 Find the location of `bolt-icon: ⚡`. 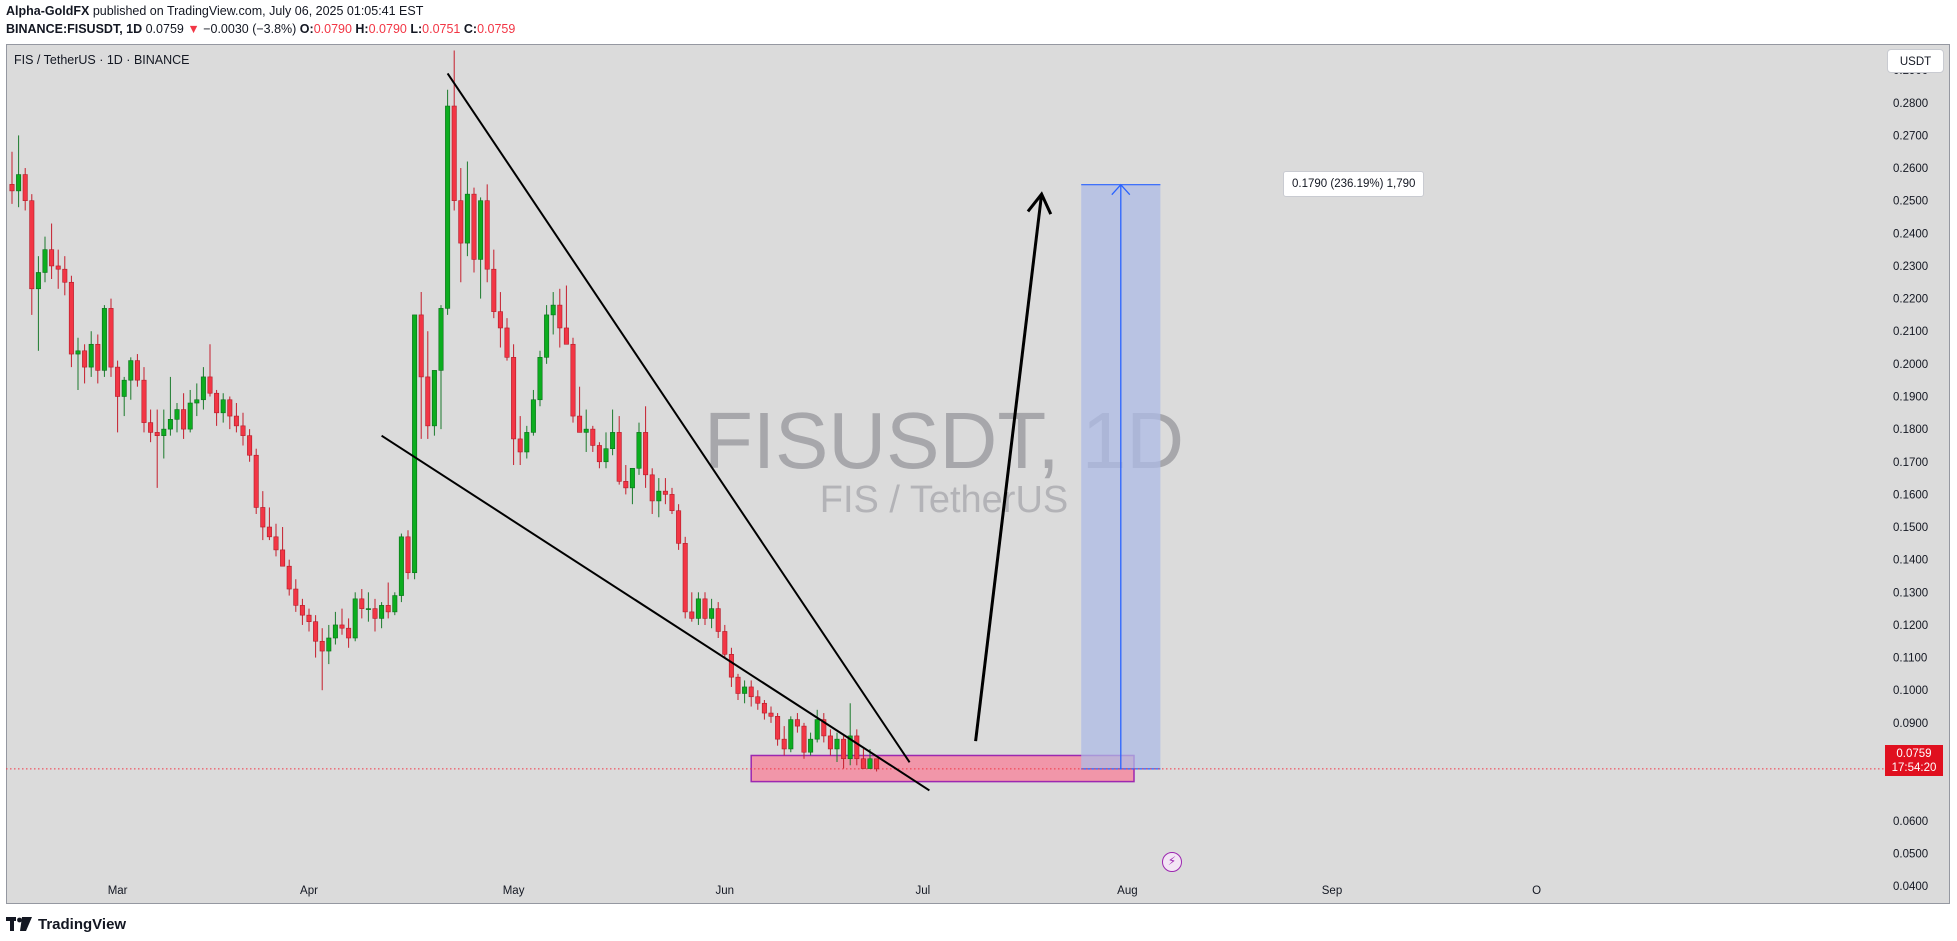

bolt-icon: ⚡ is located at coordinates (1172, 862).